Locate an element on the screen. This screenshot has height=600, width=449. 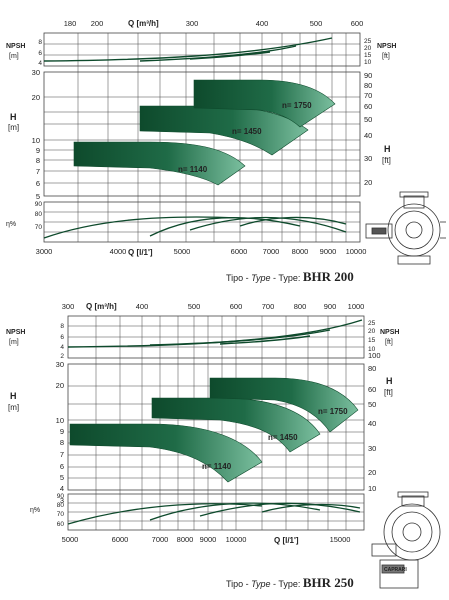
npsh-m-tick: 2 is located at coordinates (62, 356).